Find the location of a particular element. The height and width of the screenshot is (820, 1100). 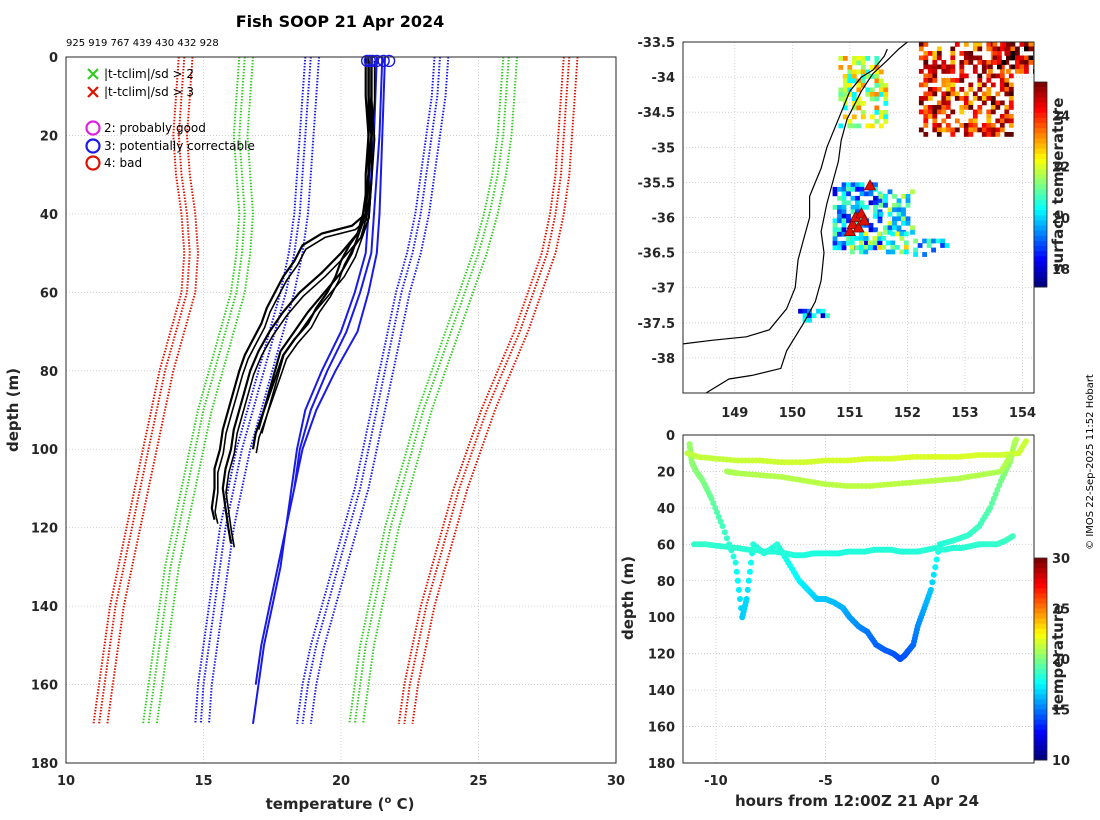

legend-circle-marker is located at coordinates (93, 128).